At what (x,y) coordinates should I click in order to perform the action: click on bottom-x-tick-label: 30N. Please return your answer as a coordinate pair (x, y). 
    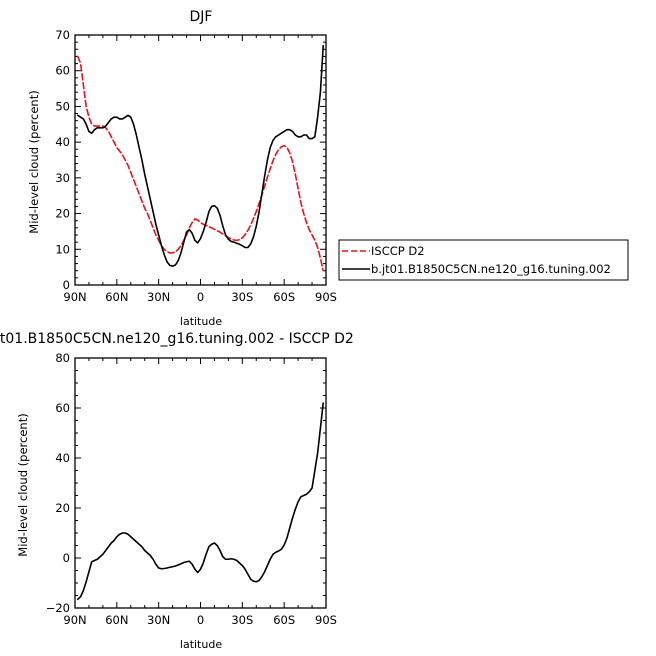
    Looking at the image, I should click on (158, 620).